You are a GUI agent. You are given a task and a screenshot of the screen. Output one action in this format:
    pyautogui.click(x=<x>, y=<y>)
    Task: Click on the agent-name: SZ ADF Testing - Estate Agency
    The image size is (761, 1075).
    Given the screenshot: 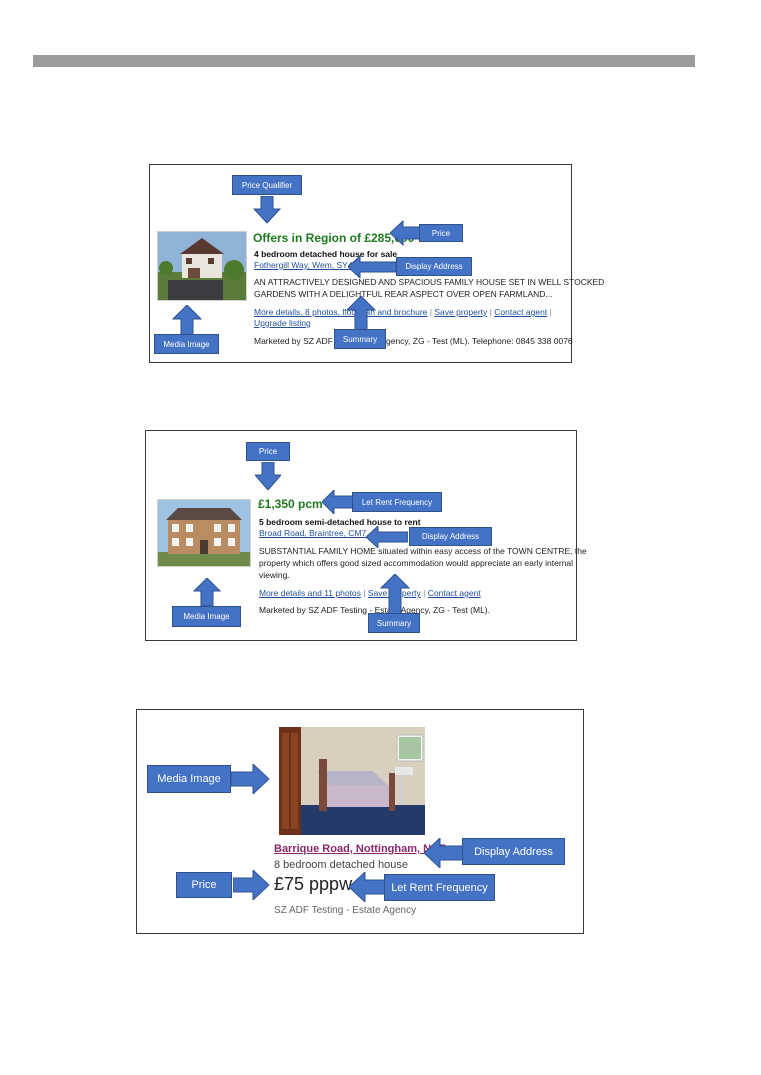 What is the action you would take?
    pyautogui.click(x=345, y=910)
    